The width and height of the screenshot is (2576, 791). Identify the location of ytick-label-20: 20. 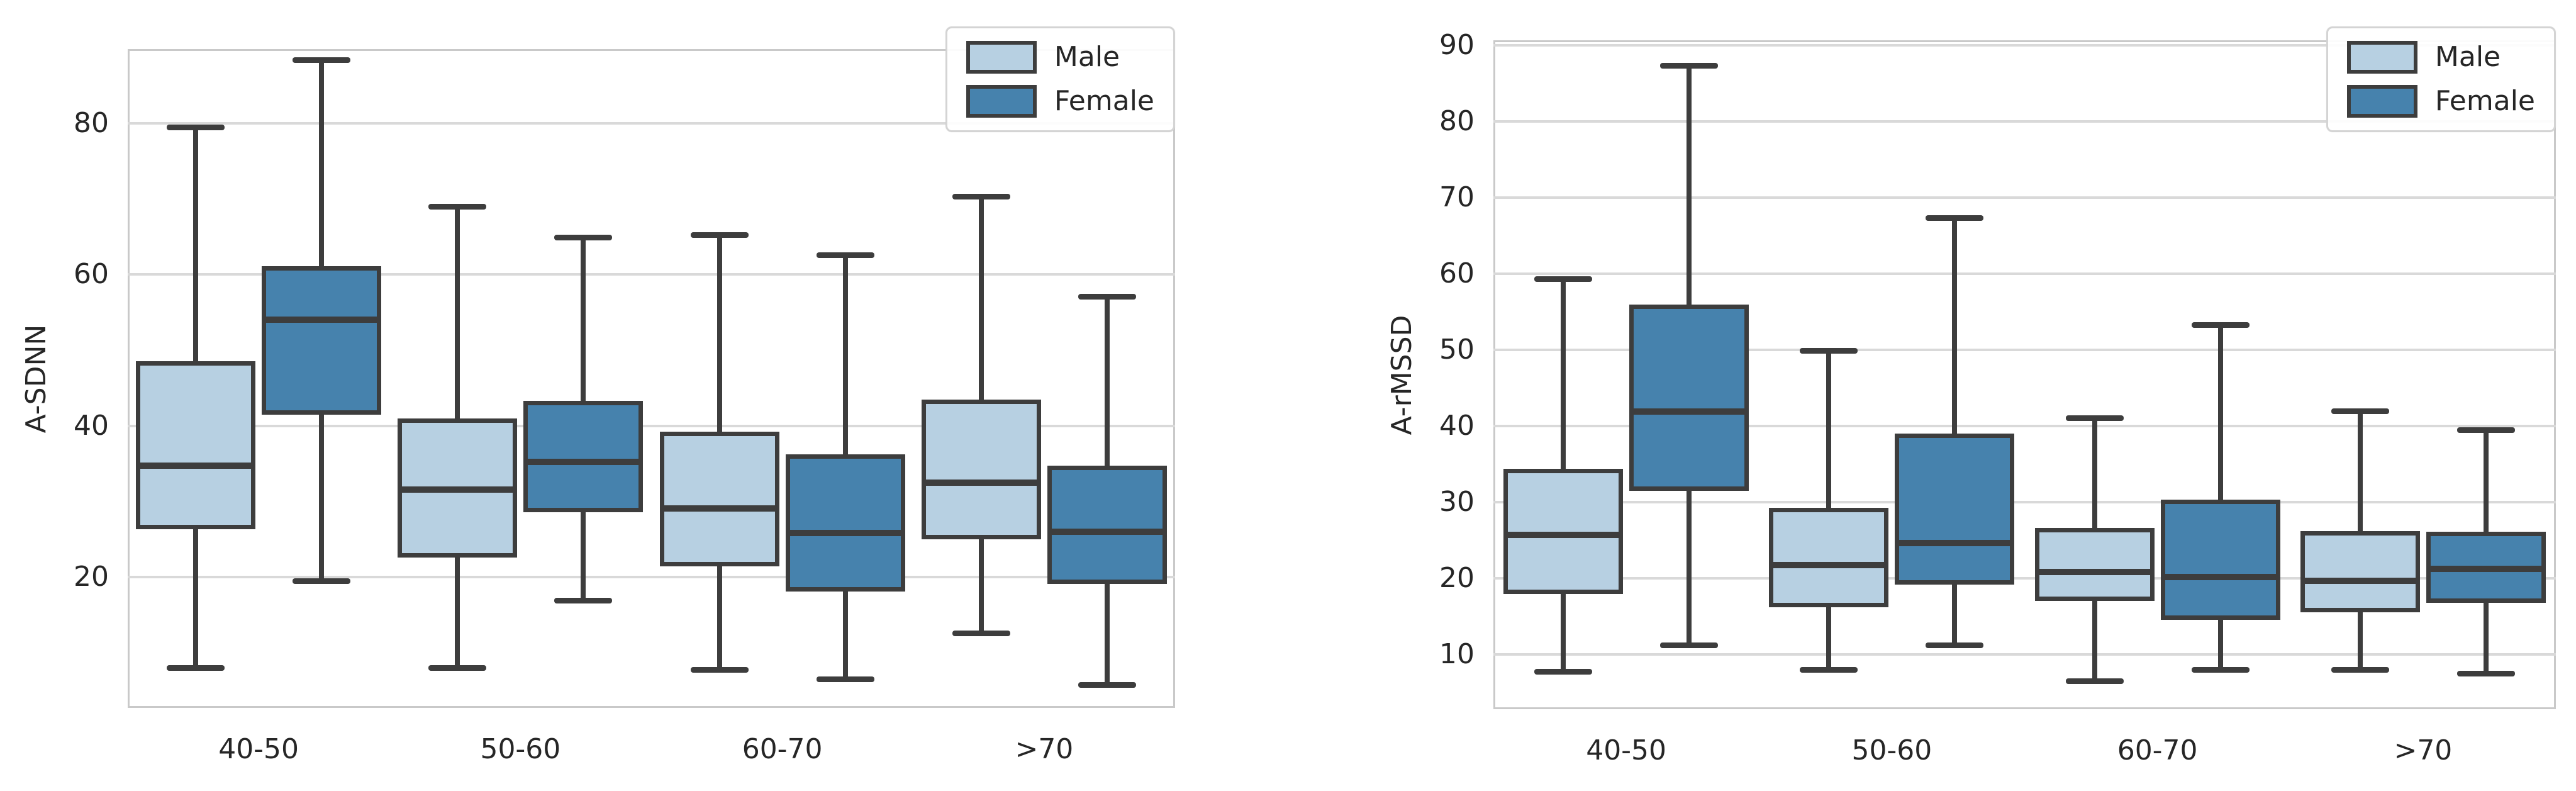
(1457, 577).